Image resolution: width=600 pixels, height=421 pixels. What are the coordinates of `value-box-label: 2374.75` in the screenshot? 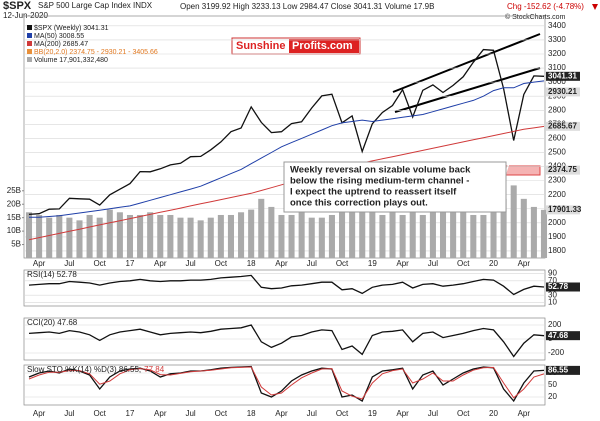 It's located at (562, 169).